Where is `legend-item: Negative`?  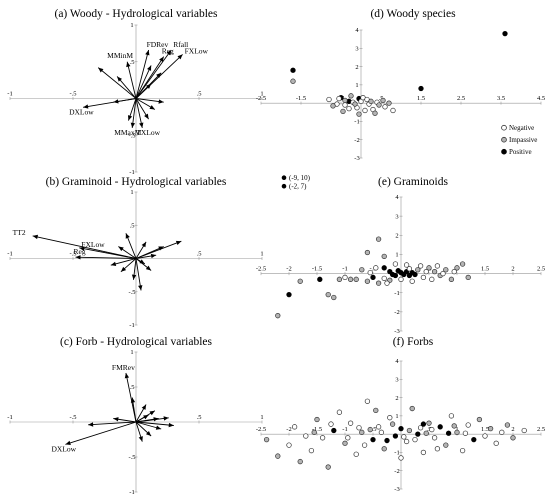
legend-item: Negative is located at coordinates (517, 128).